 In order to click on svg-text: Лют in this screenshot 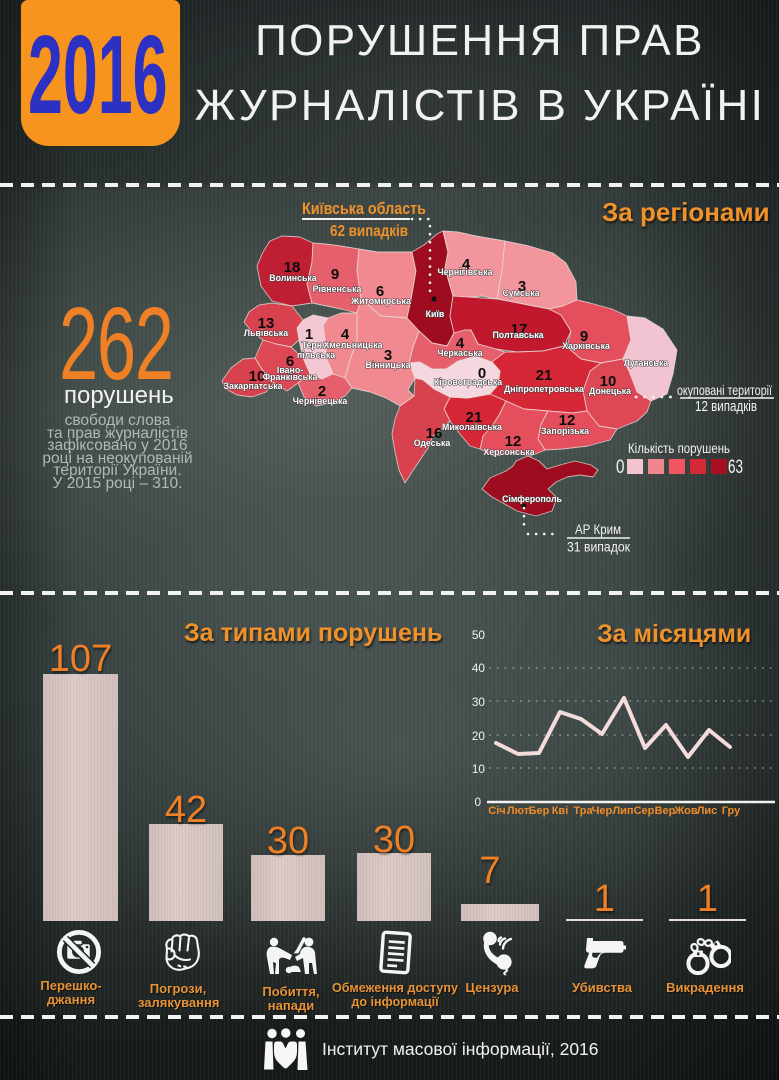, I will do `click(518, 811)`.